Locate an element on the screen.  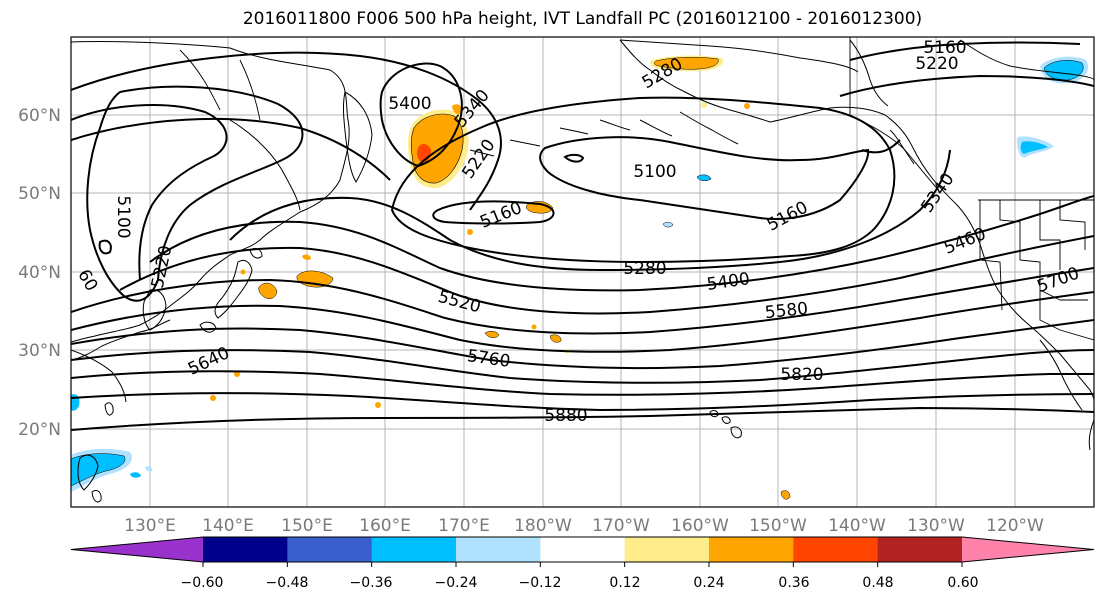
lon-label: 170°W is located at coordinates (621, 526).